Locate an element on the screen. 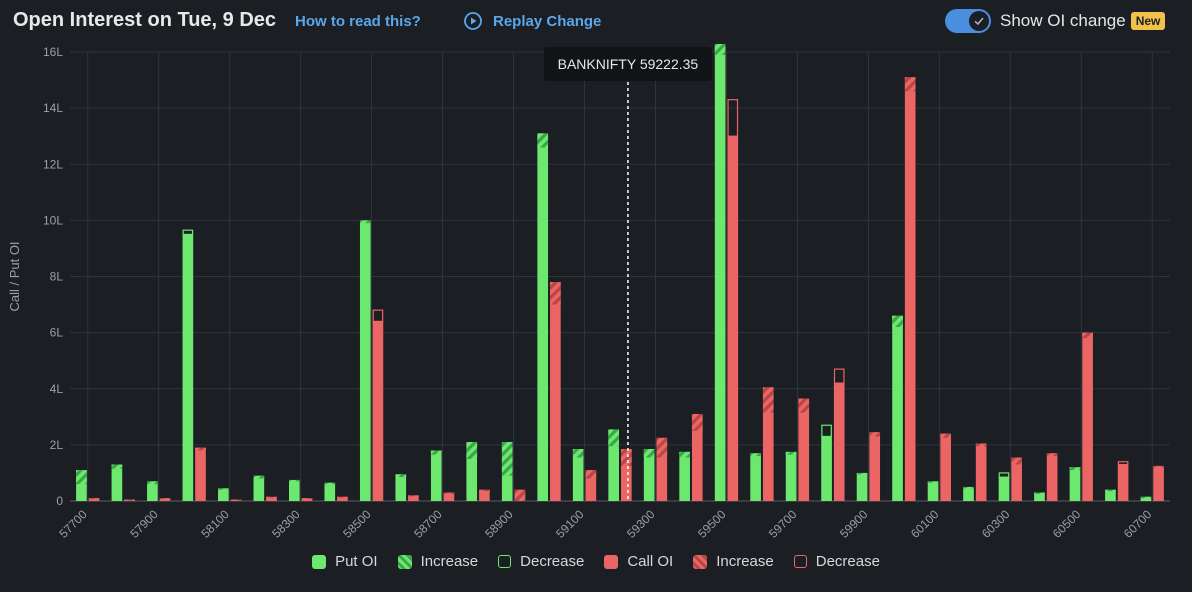 The height and width of the screenshot is (592, 1192). x-tick-label: 58500 is located at coordinates (357, 524).